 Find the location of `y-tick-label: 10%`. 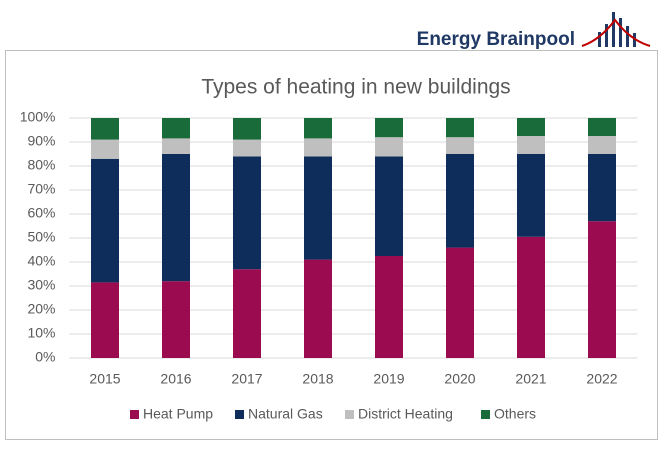

y-tick-label: 10% is located at coordinates (41, 333).